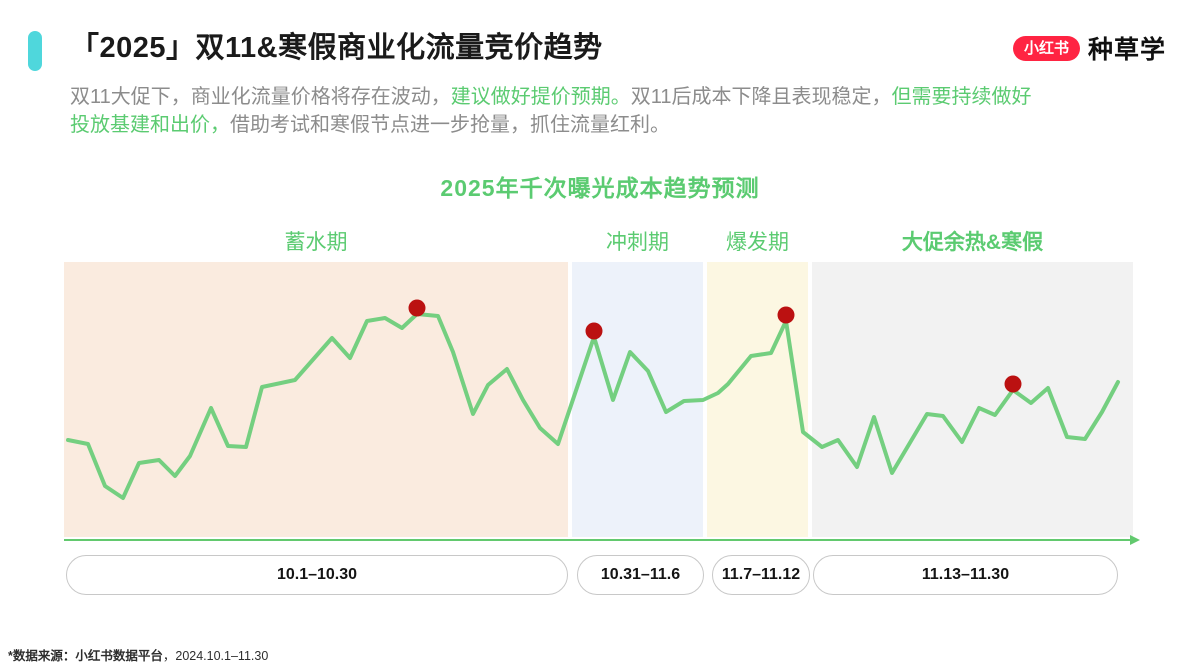  Describe the element at coordinates (640, 575) in the screenshot. I see `date-range-pill-2: 10.31–11.6` at that location.